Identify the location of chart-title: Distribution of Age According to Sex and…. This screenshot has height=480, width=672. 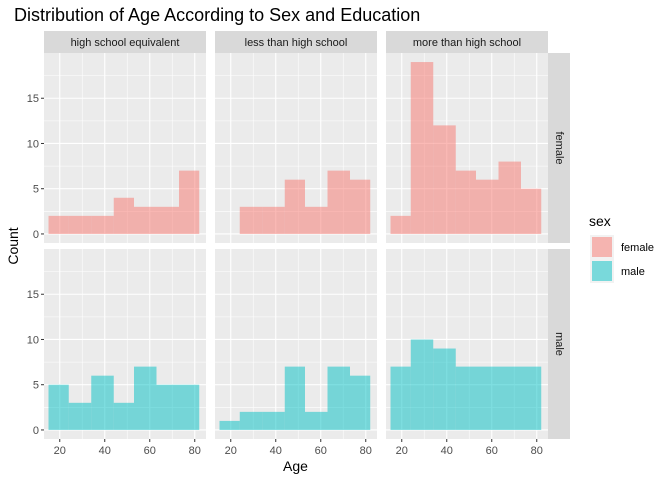
(217, 15).